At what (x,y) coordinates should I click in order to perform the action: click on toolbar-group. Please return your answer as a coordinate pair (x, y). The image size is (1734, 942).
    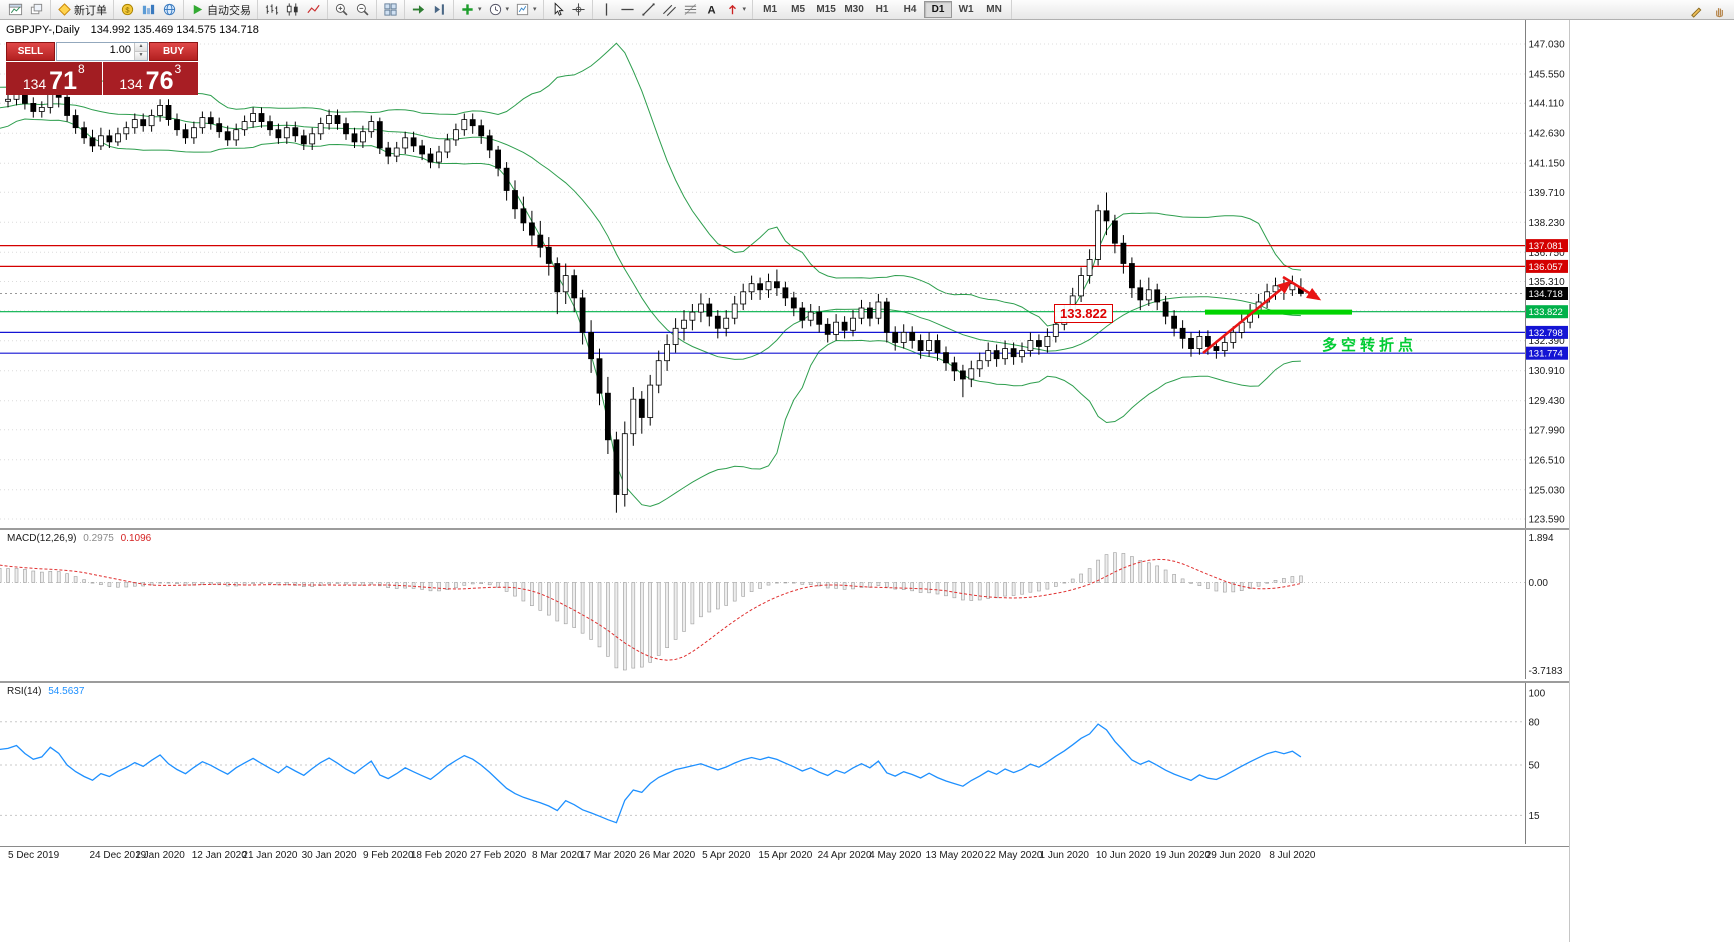
    Looking at the image, I should click on (391, 9).